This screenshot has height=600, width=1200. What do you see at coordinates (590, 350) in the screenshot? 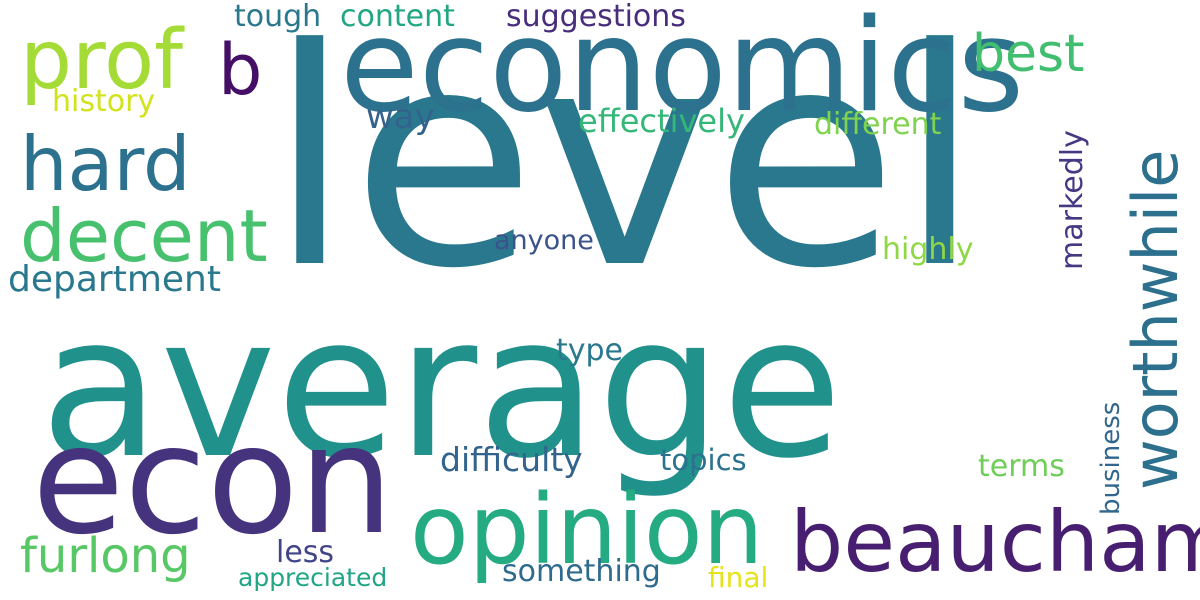
I see `word-type: type` at bounding box center [590, 350].